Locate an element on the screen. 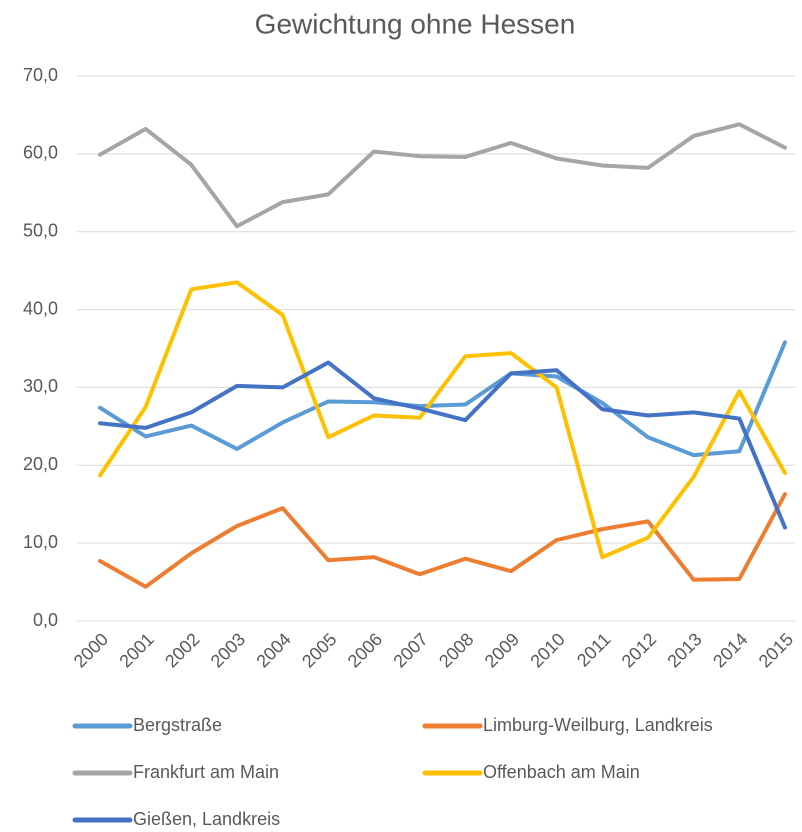 This screenshot has width=802, height=832. x-tick-label: 2005 is located at coordinates (319, 650).